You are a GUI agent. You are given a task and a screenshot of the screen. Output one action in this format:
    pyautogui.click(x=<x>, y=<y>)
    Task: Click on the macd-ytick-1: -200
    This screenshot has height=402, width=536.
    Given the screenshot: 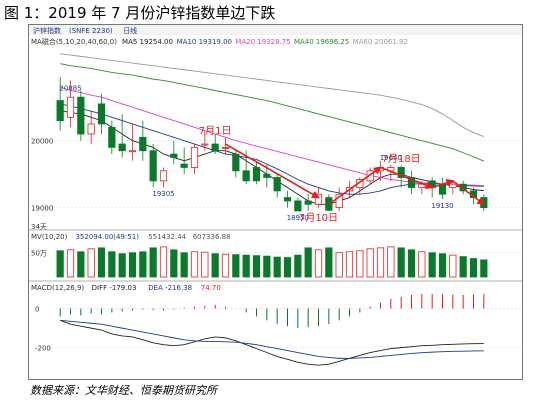 What is the action you would take?
    pyautogui.click(x=43, y=349)
    